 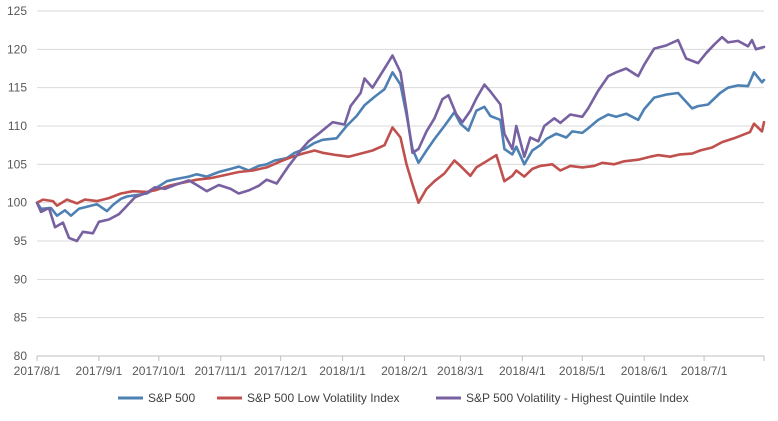 I want to click on x-tick-label: 2017/12/1, so click(x=281, y=371).